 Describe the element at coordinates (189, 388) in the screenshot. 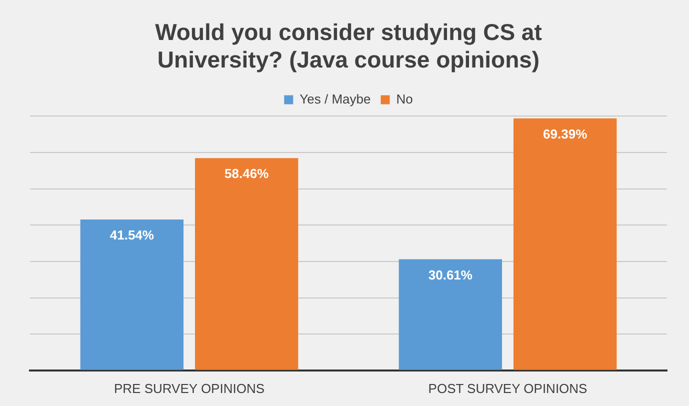

I see `x-tick-label: PRE SURVEY OPINIONS` at that location.